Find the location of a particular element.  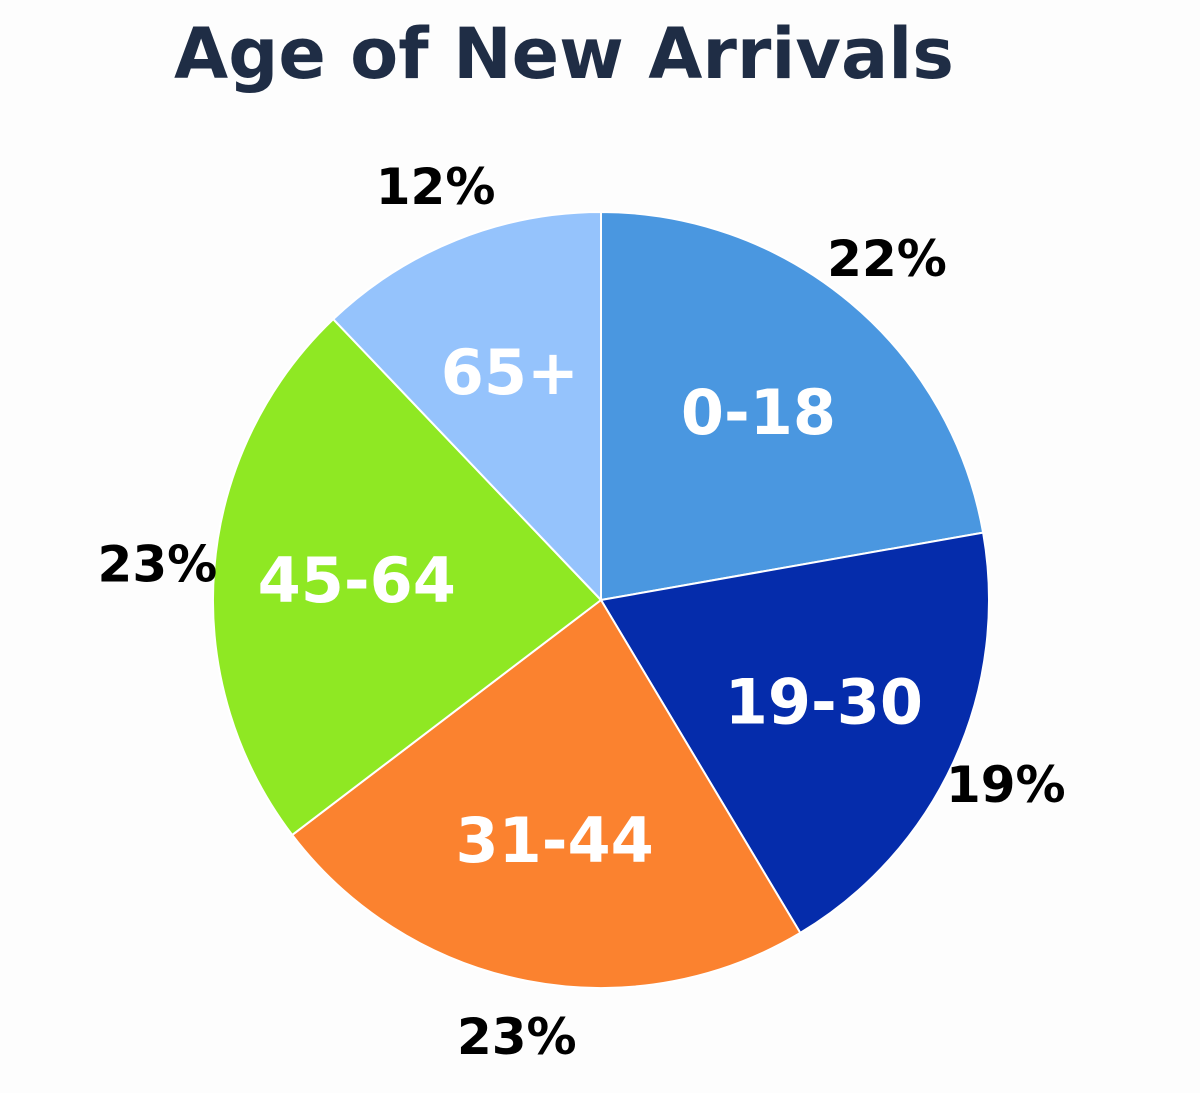

percentage-label-0-18: 22% is located at coordinates (887, 259).